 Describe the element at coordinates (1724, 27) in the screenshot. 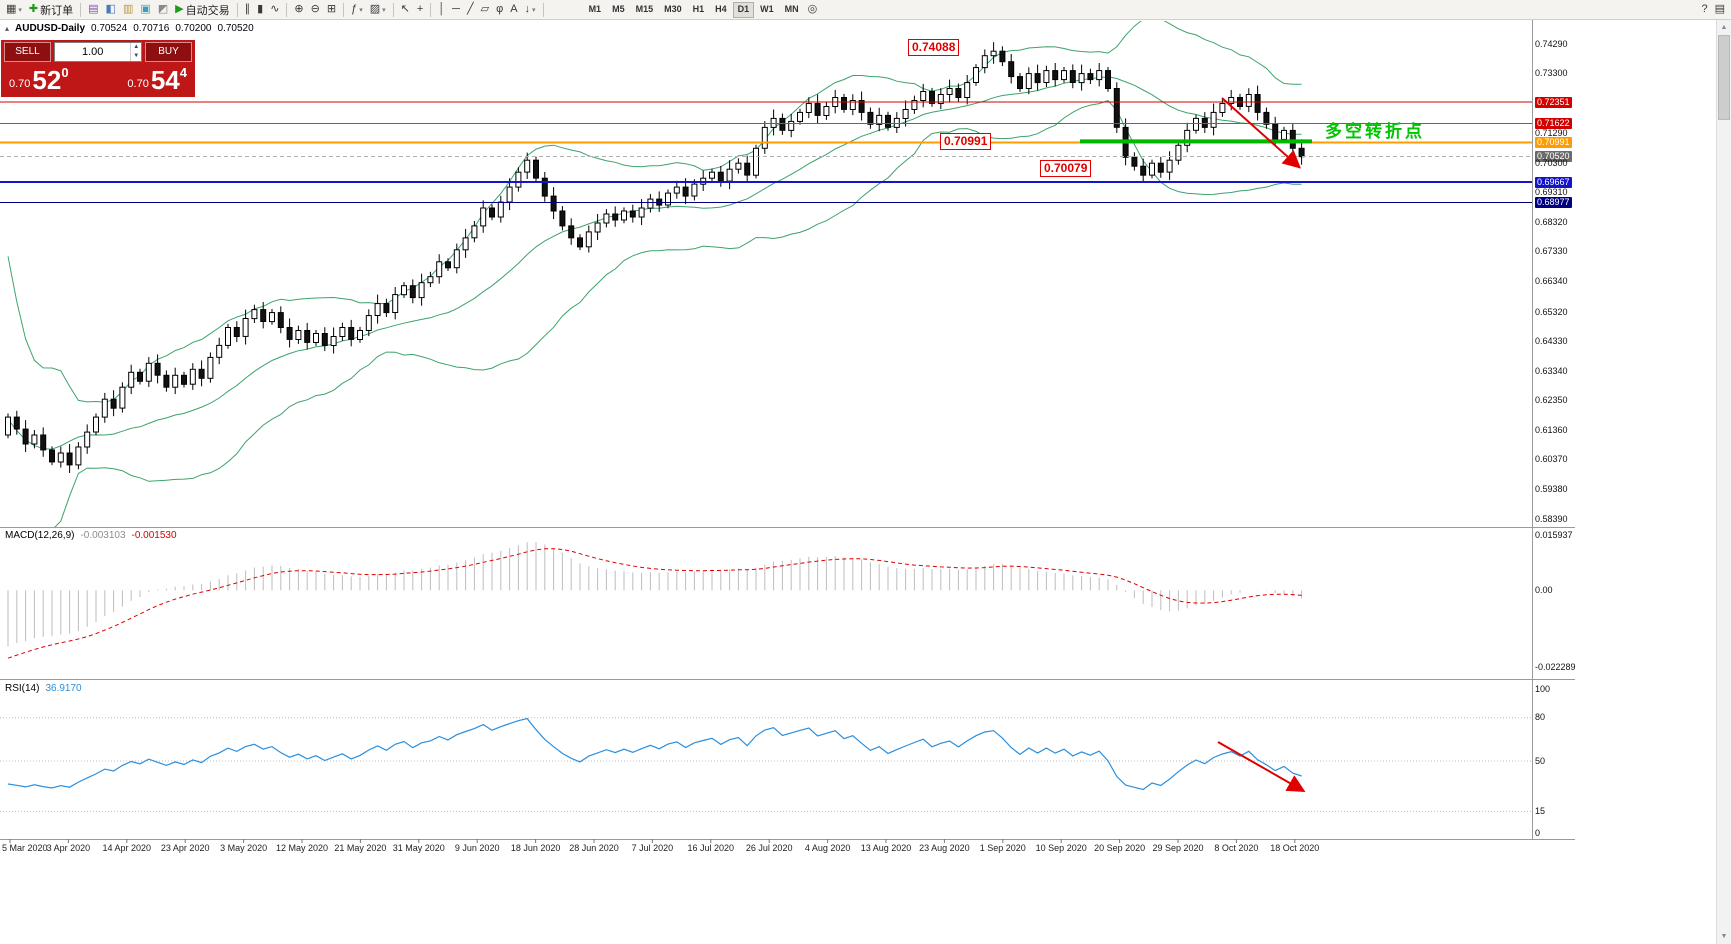

I see `scroll-up-button: ▲` at that location.